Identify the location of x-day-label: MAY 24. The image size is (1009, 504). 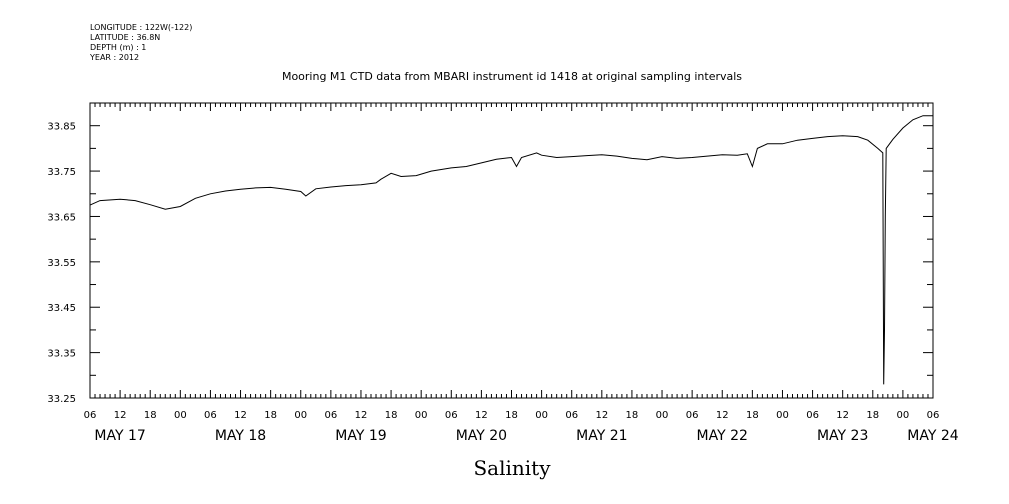
(932, 436).